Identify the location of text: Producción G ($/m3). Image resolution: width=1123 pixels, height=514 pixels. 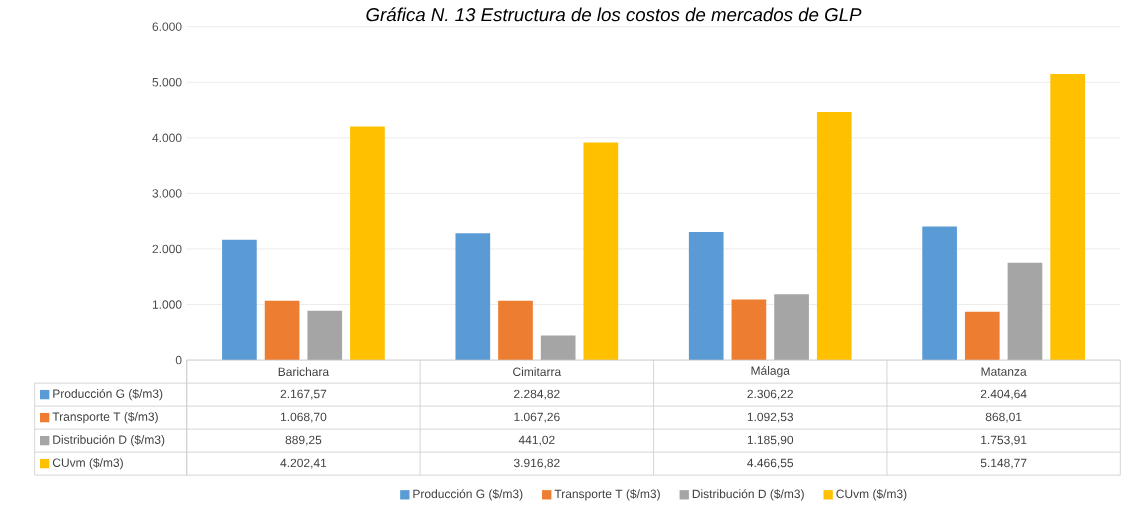
(468, 495).